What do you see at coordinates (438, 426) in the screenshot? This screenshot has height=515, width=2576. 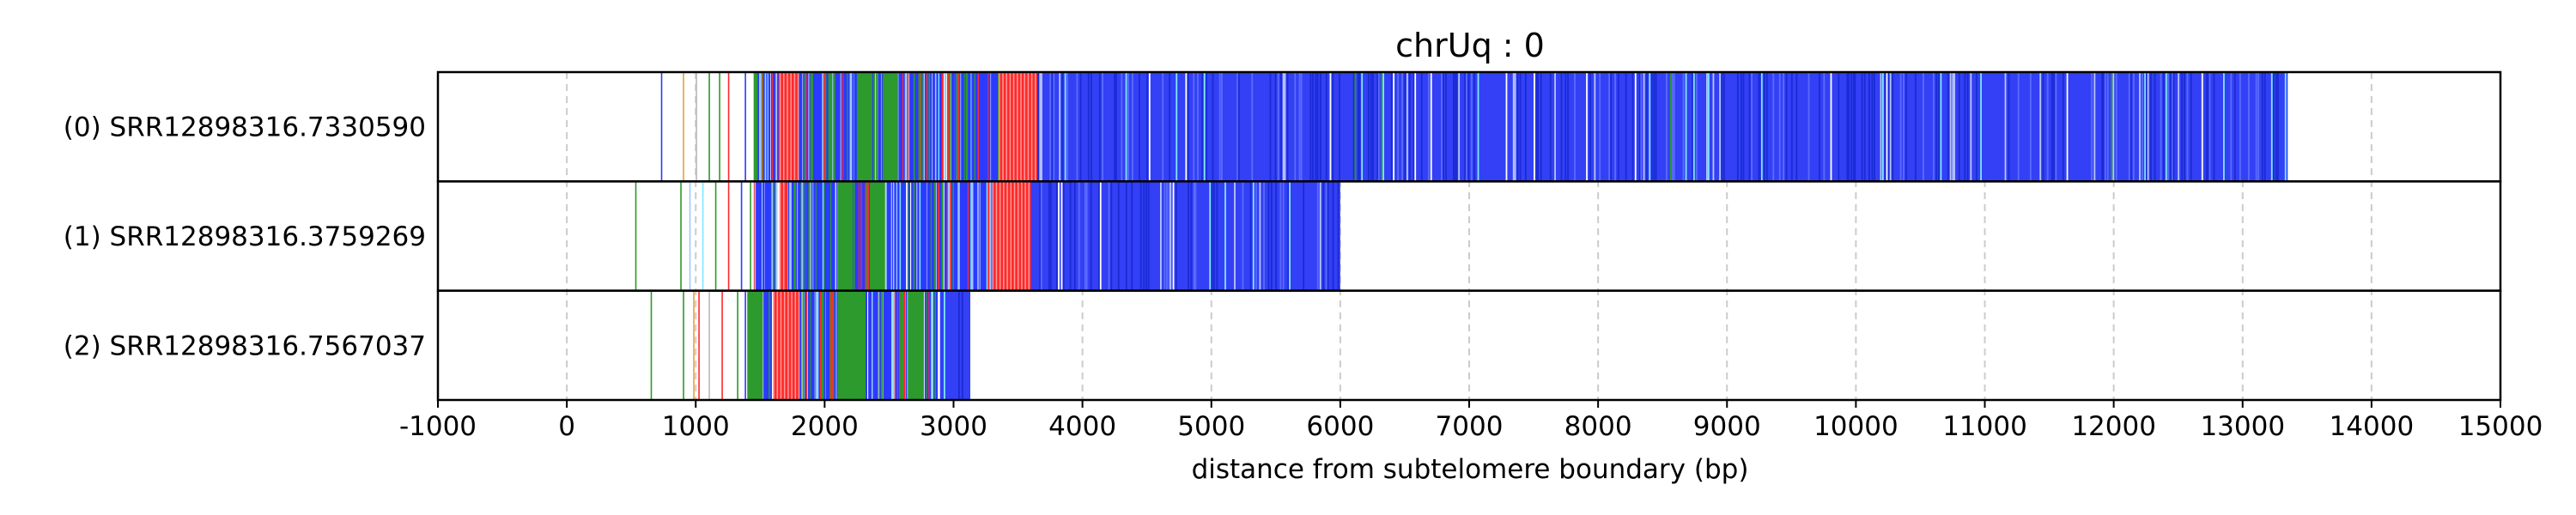 I see `x-tick-label: -1000` at bounding box center [438, 426].